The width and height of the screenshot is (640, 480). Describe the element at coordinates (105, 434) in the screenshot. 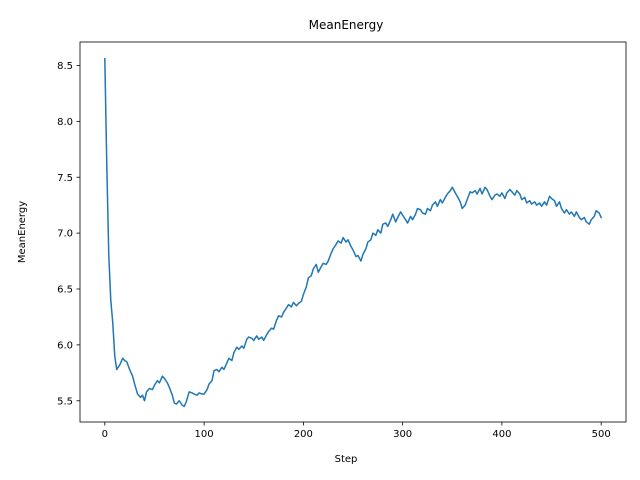

I see `x-tick-label: 0` at that location.